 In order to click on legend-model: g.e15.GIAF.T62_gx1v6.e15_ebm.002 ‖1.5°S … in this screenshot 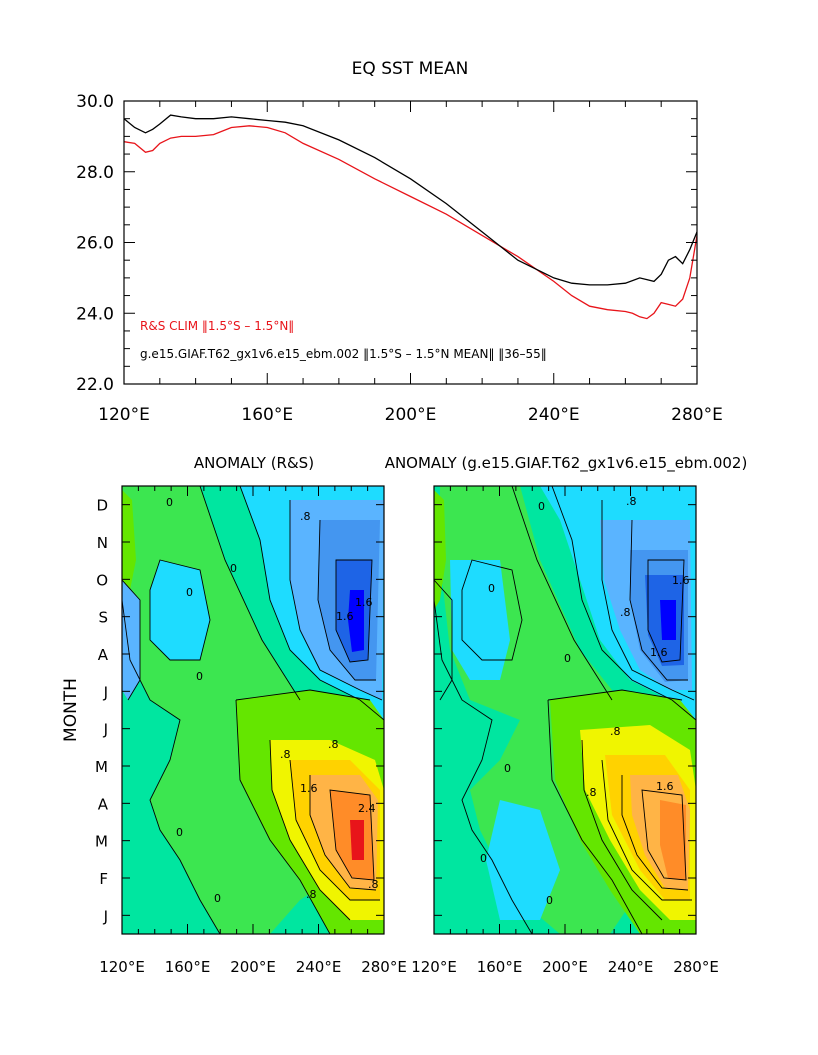, I will do `click(343, 354)`.